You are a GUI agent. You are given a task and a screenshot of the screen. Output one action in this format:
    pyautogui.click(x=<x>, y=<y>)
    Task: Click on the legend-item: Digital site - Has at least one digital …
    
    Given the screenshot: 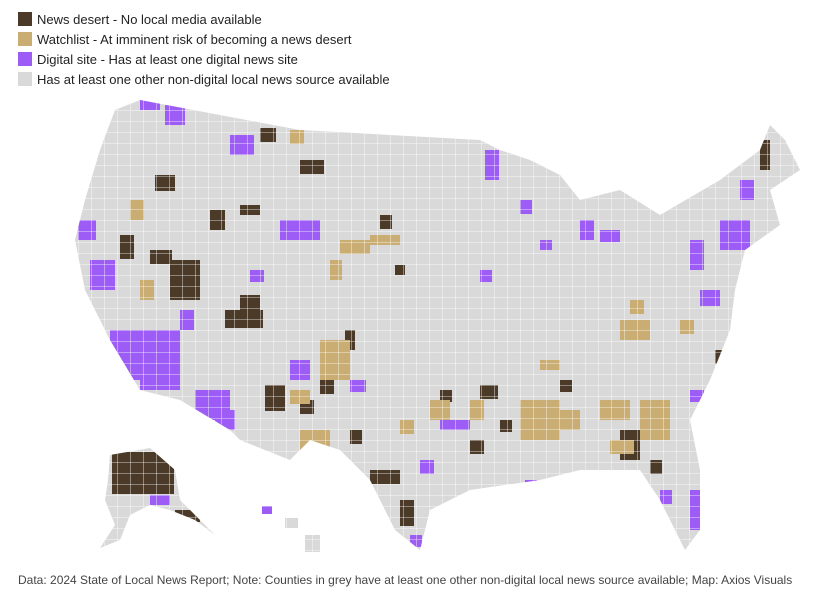 What is the action you would take?
    pyautogui.click(x=204, y=59)
    